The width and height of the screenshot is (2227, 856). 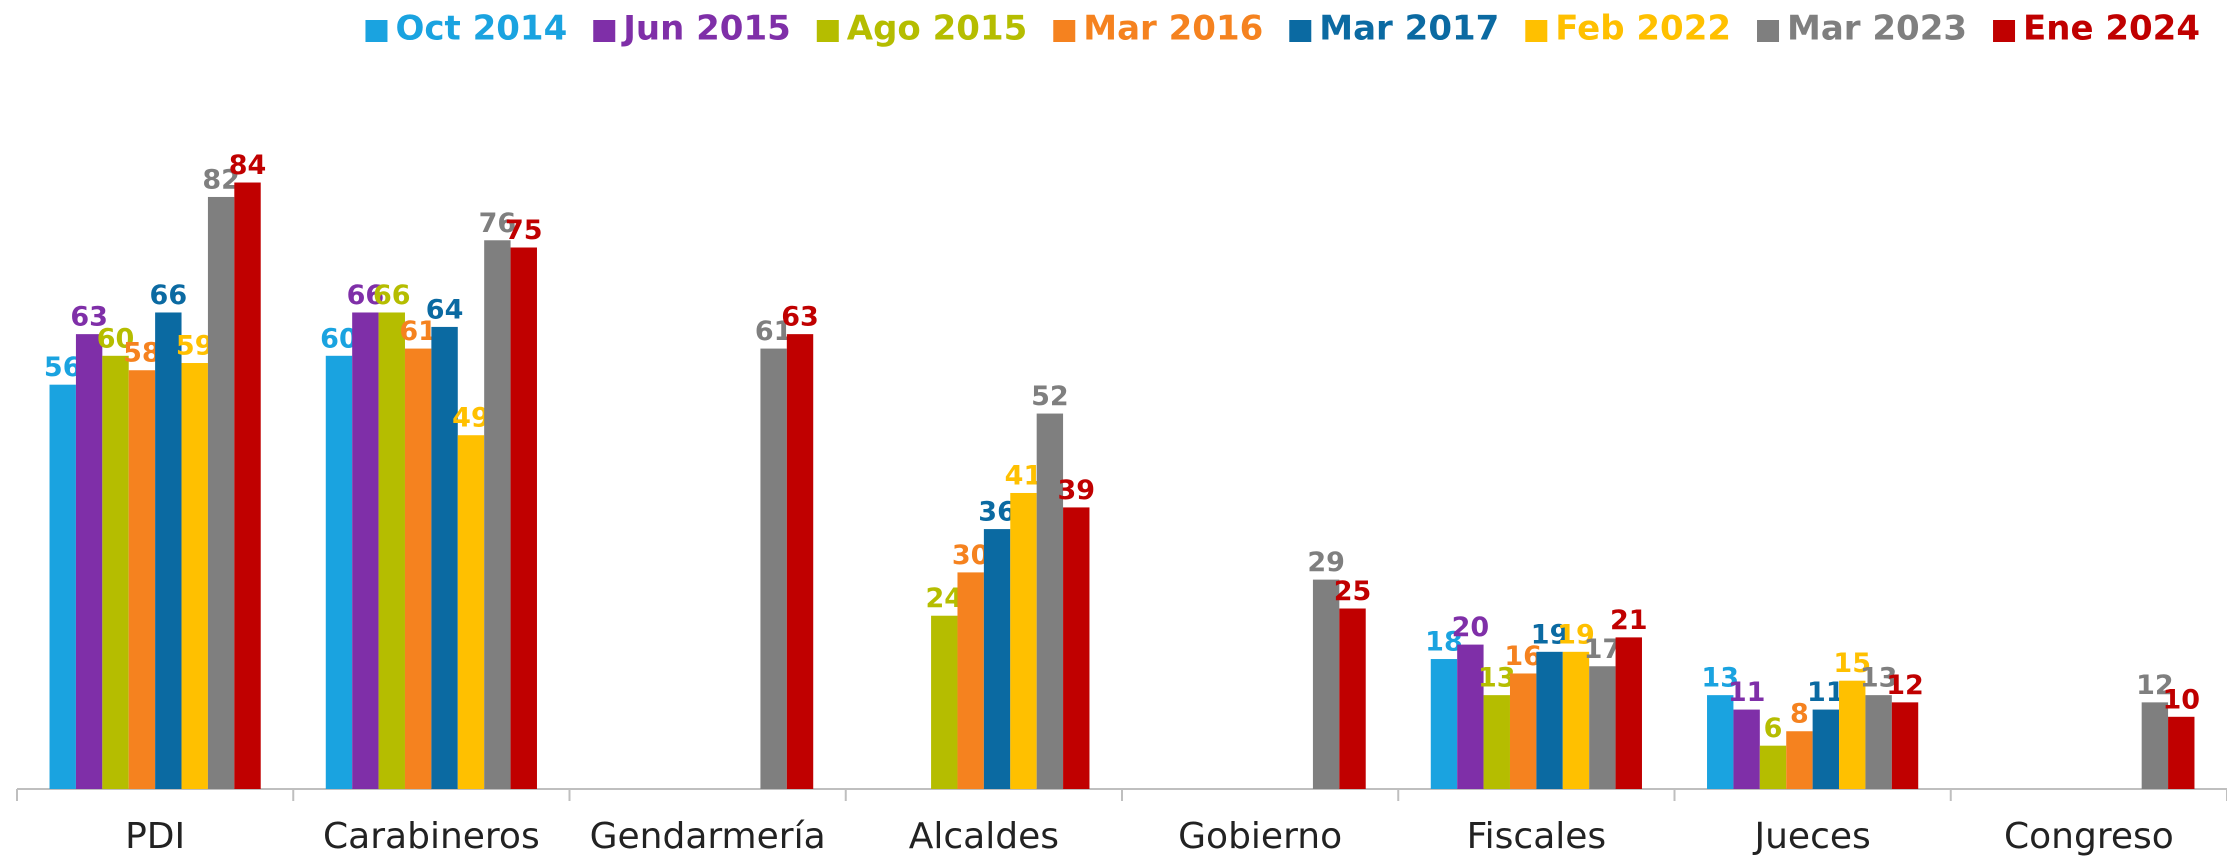 I want to click on data-label: 30, so click(x=971, y=555).